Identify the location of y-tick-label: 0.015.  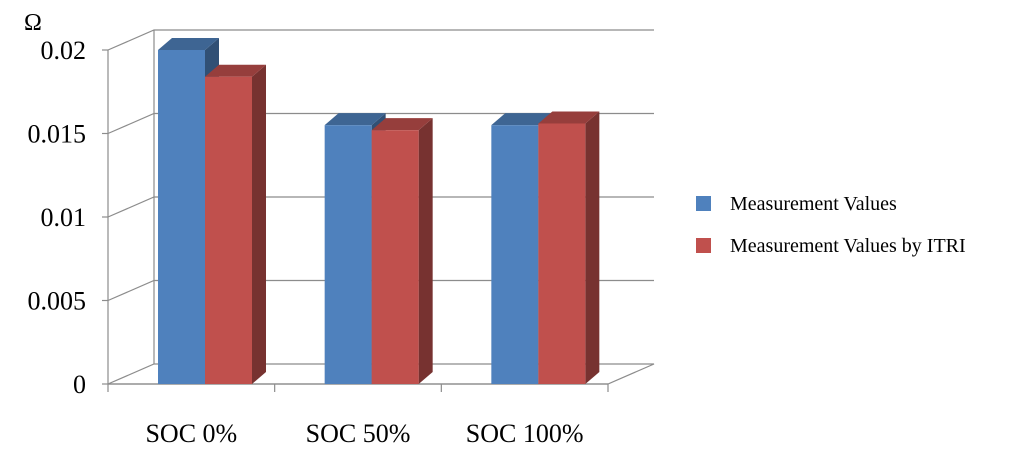
(57, 134).